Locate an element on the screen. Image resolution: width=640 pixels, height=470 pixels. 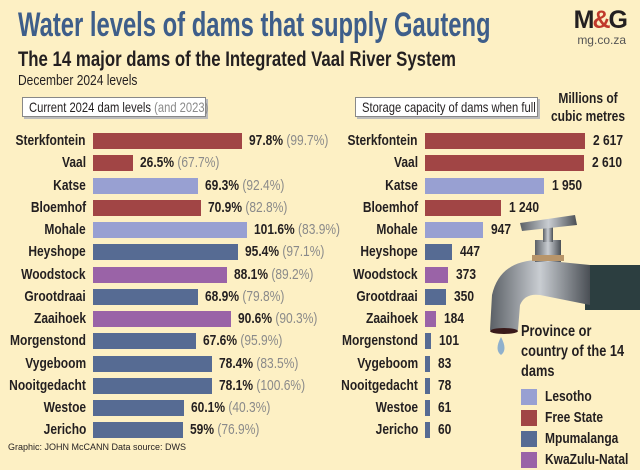
right-value-label: 2 617 is located at coordinates (607, 140).